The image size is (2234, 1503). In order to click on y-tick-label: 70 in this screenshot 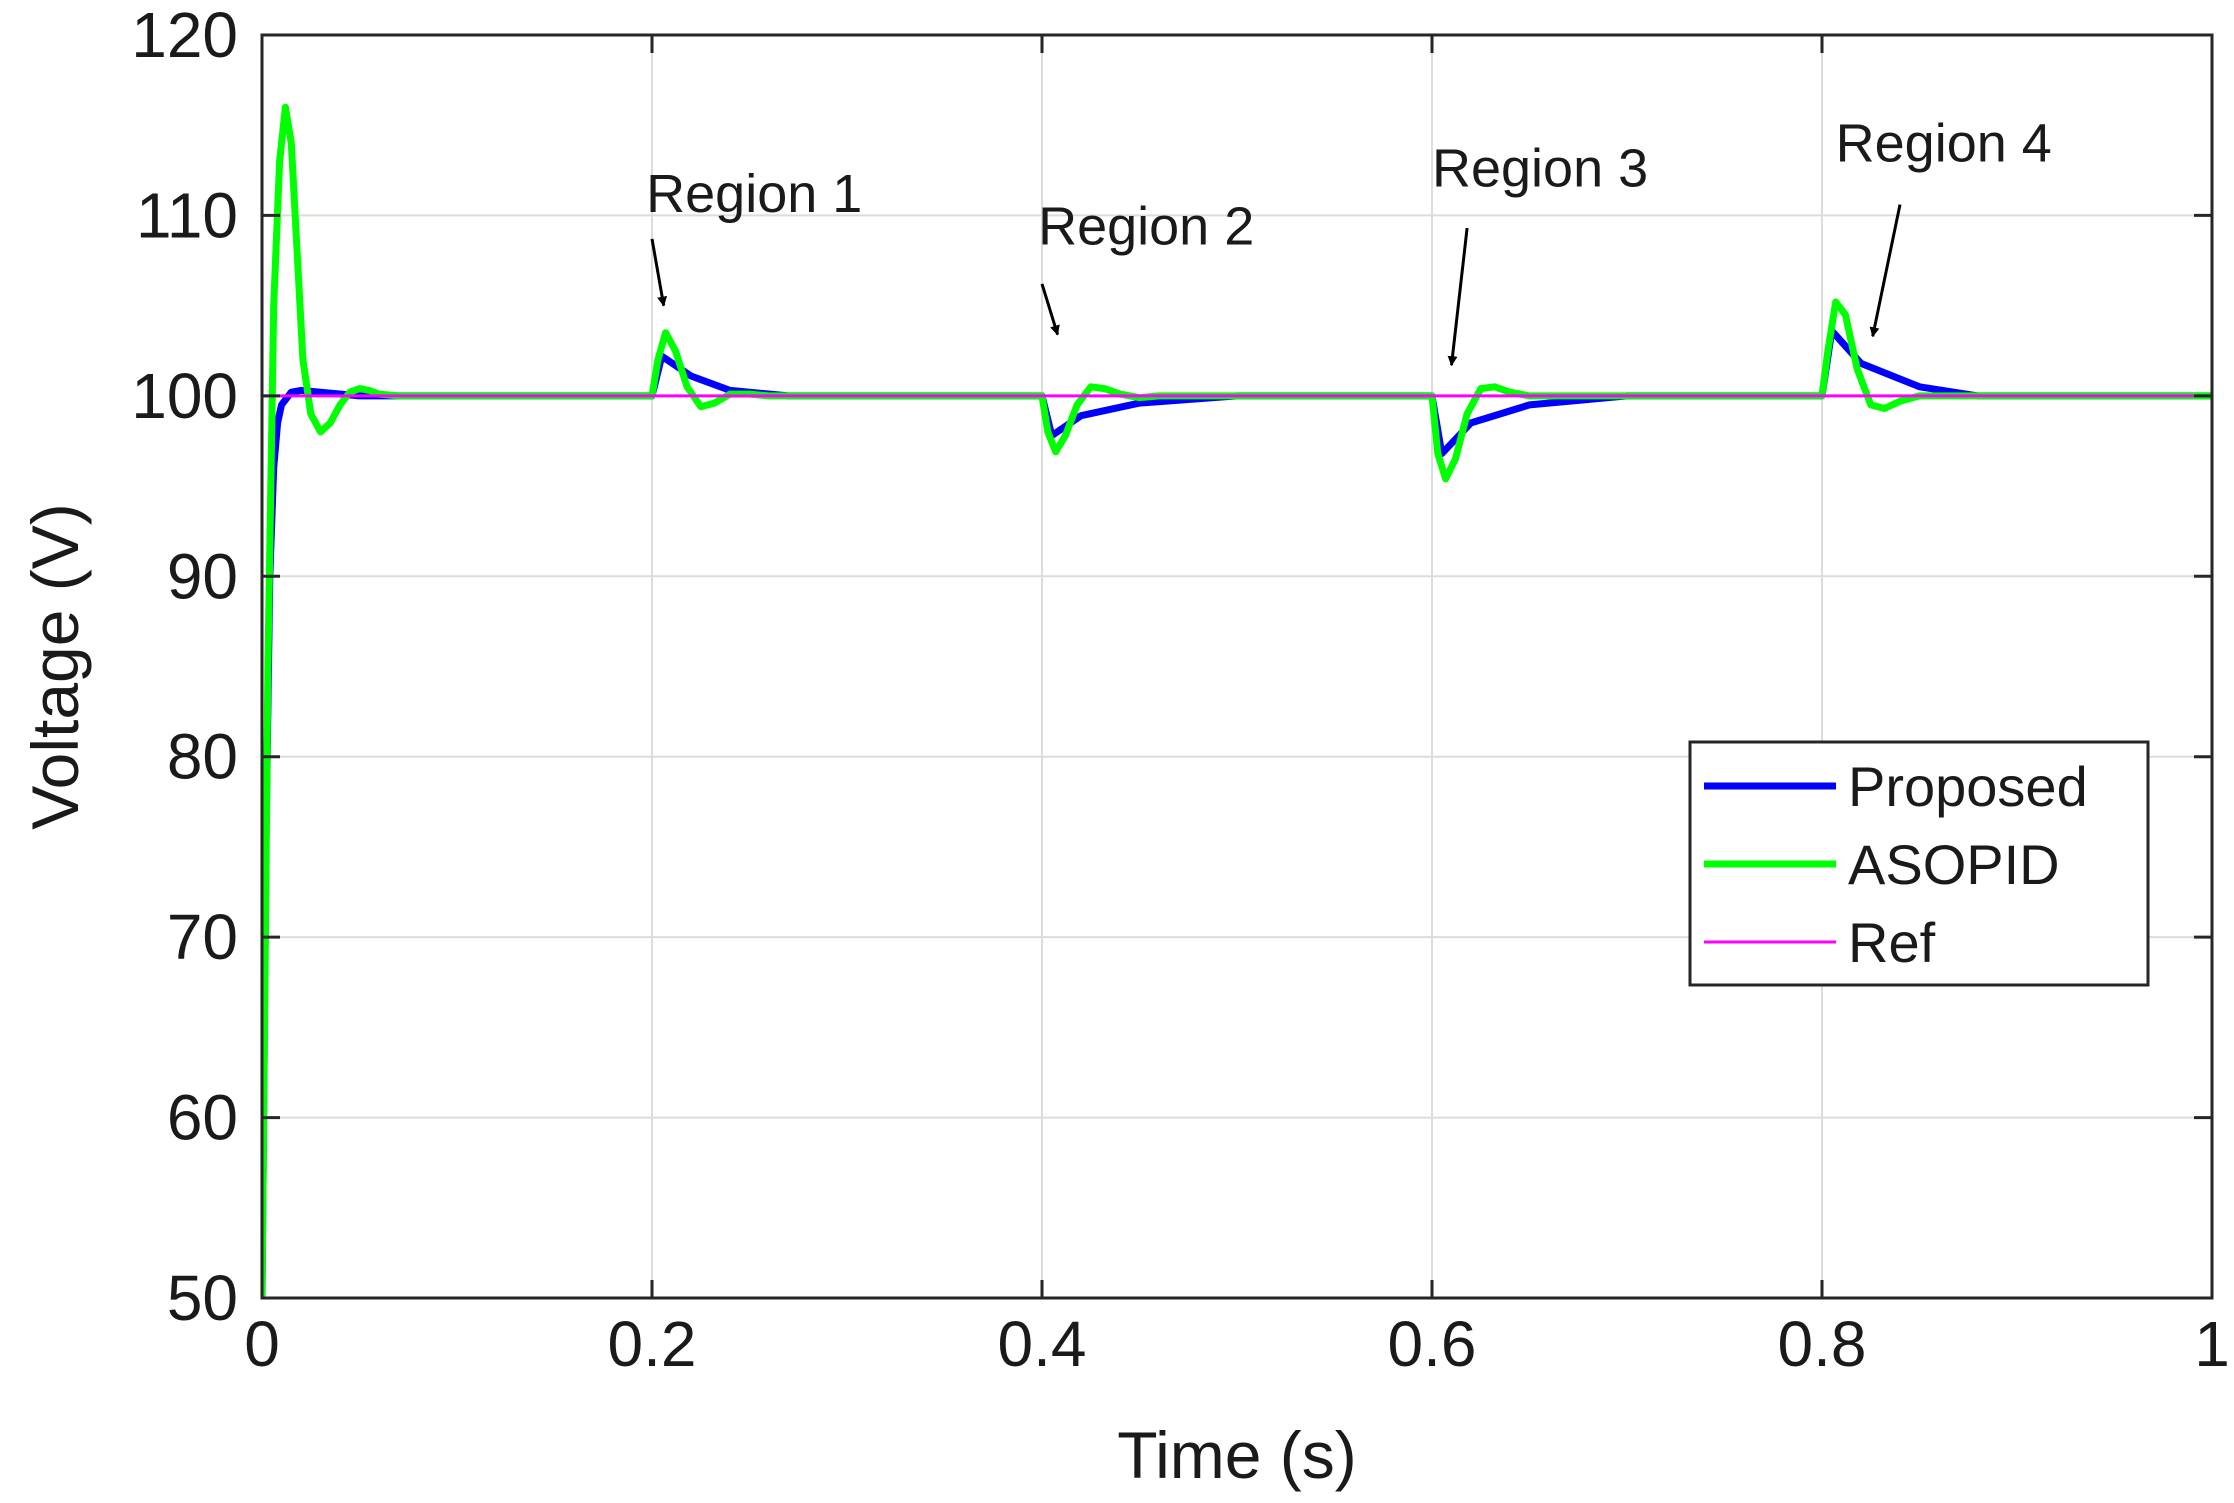, I will do `click(202, 937)`.